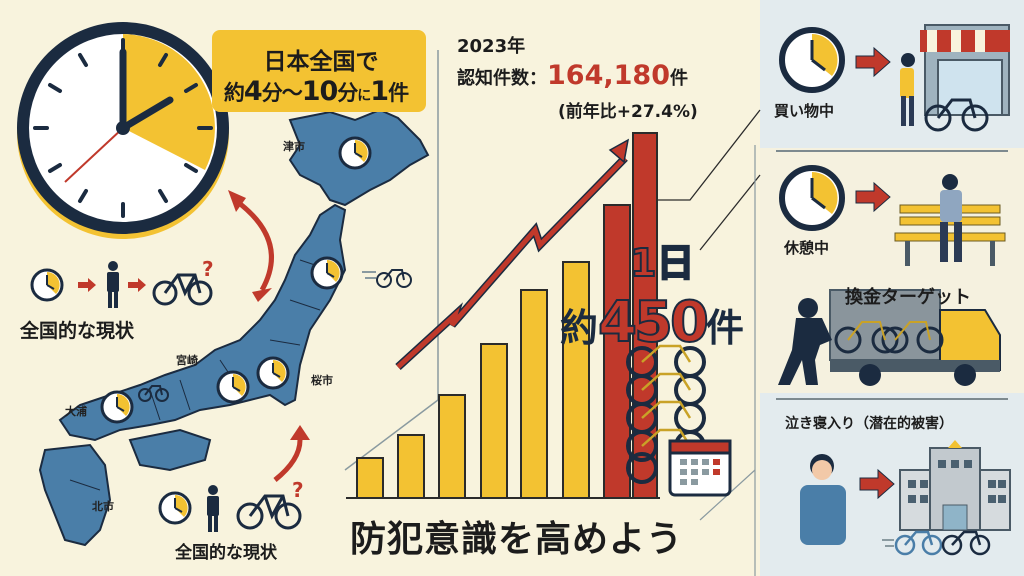 This screenshot has width=1024, height=576. Describe the element at coordinates (666, 414) in the screenshot. I see `bike-stack-icon` at that location.